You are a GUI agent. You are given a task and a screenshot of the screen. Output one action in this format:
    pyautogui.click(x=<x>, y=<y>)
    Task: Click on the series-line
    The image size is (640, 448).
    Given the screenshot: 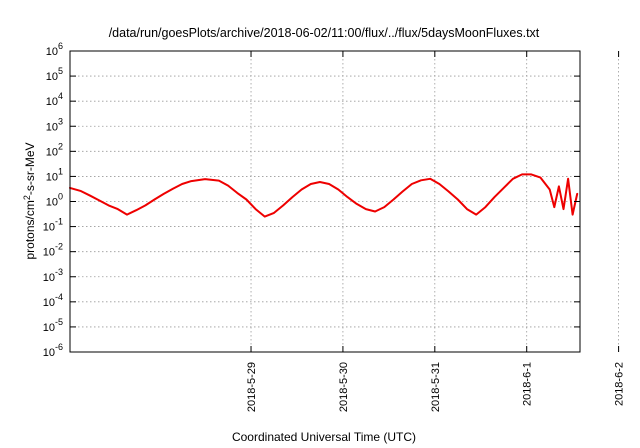 What is the action you would take?
    pyautogui.click(x=324, y=195)
    